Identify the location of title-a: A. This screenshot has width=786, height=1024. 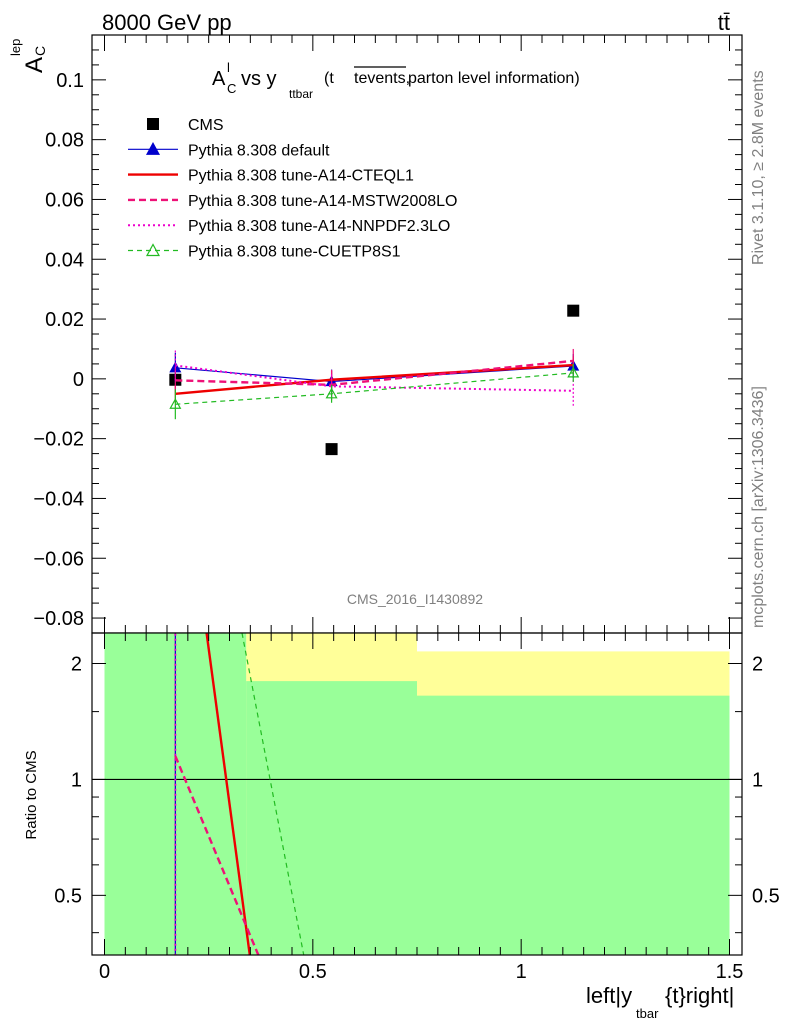
(219, 79).